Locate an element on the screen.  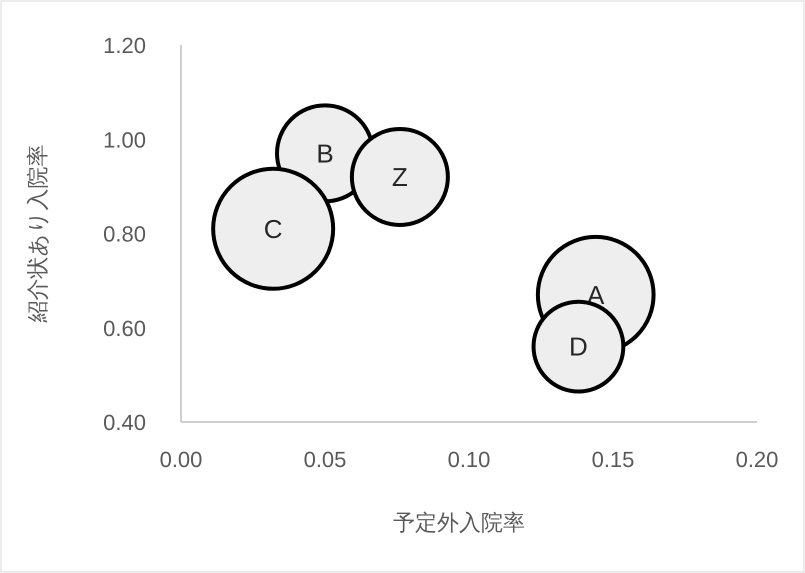
x-tick-label: 0.05 is located at coordinates (325, 459).